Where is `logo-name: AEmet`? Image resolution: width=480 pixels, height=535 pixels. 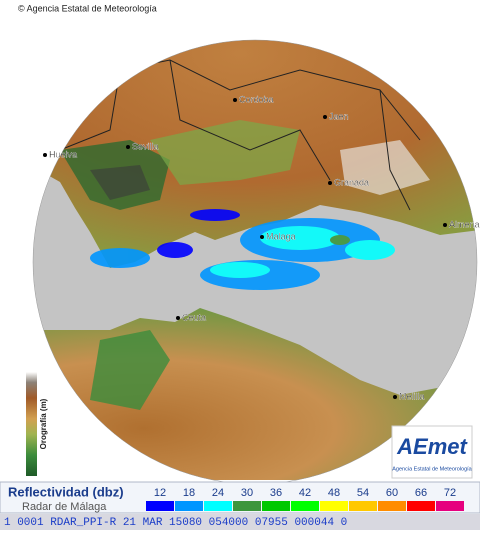
logo-name: AEmet is located at coordinates (432, 446).